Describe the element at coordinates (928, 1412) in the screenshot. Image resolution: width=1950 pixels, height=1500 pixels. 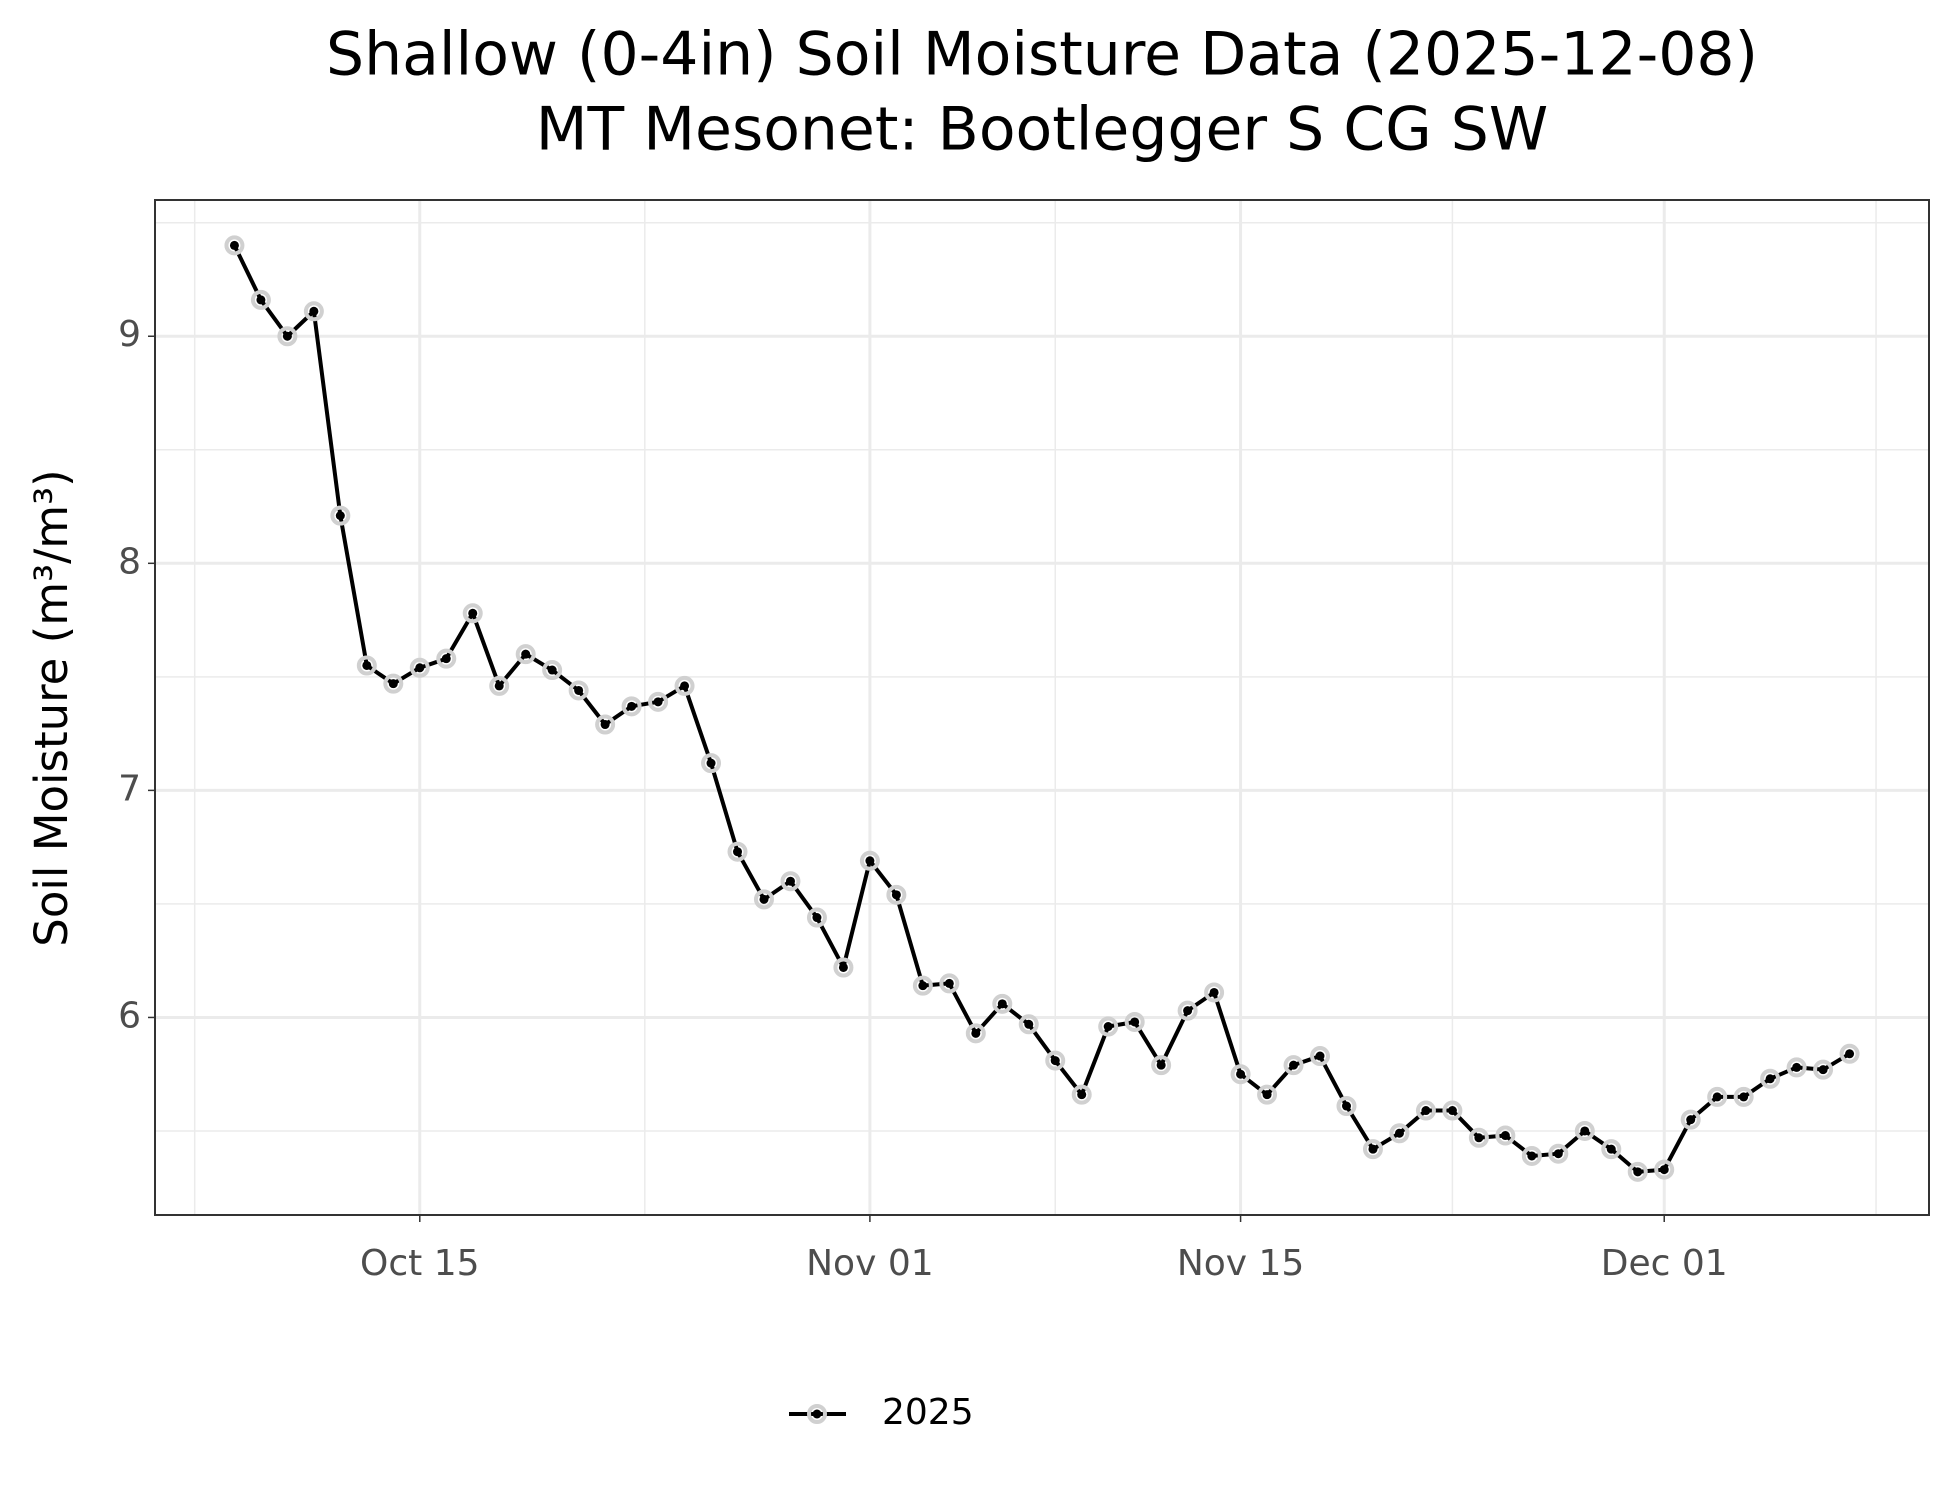
I see `legend-label: 2025` at that location.